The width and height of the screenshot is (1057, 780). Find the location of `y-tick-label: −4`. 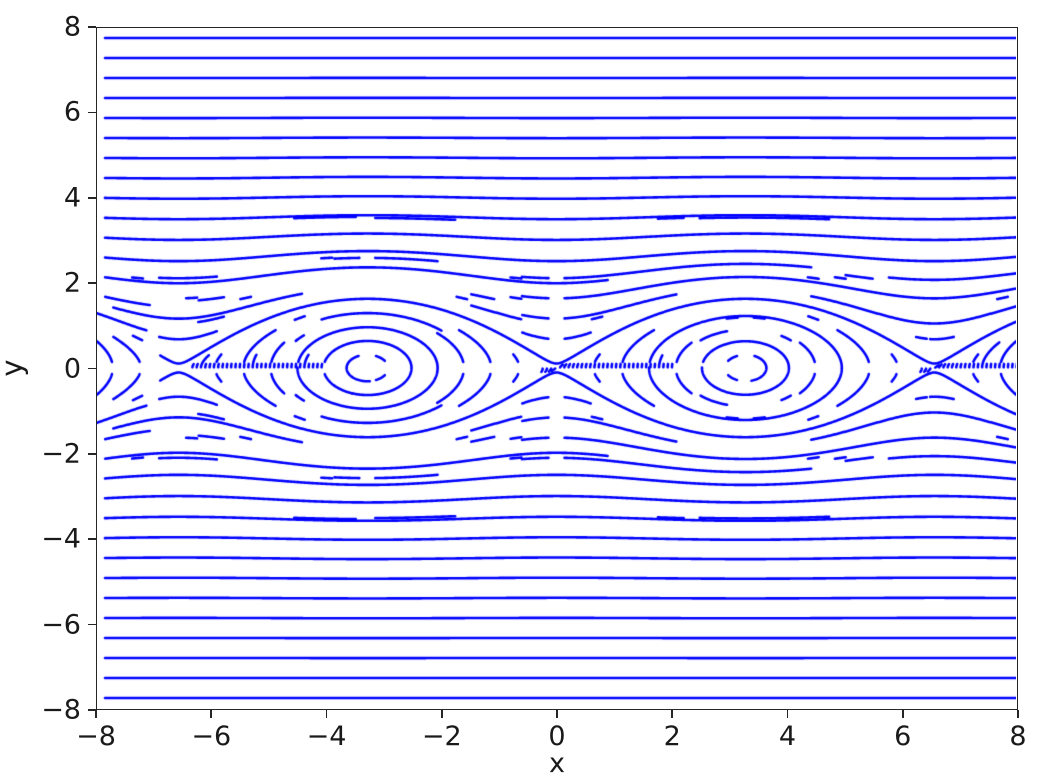

y-tick-label: −4 is located at coordinates (61, 539).